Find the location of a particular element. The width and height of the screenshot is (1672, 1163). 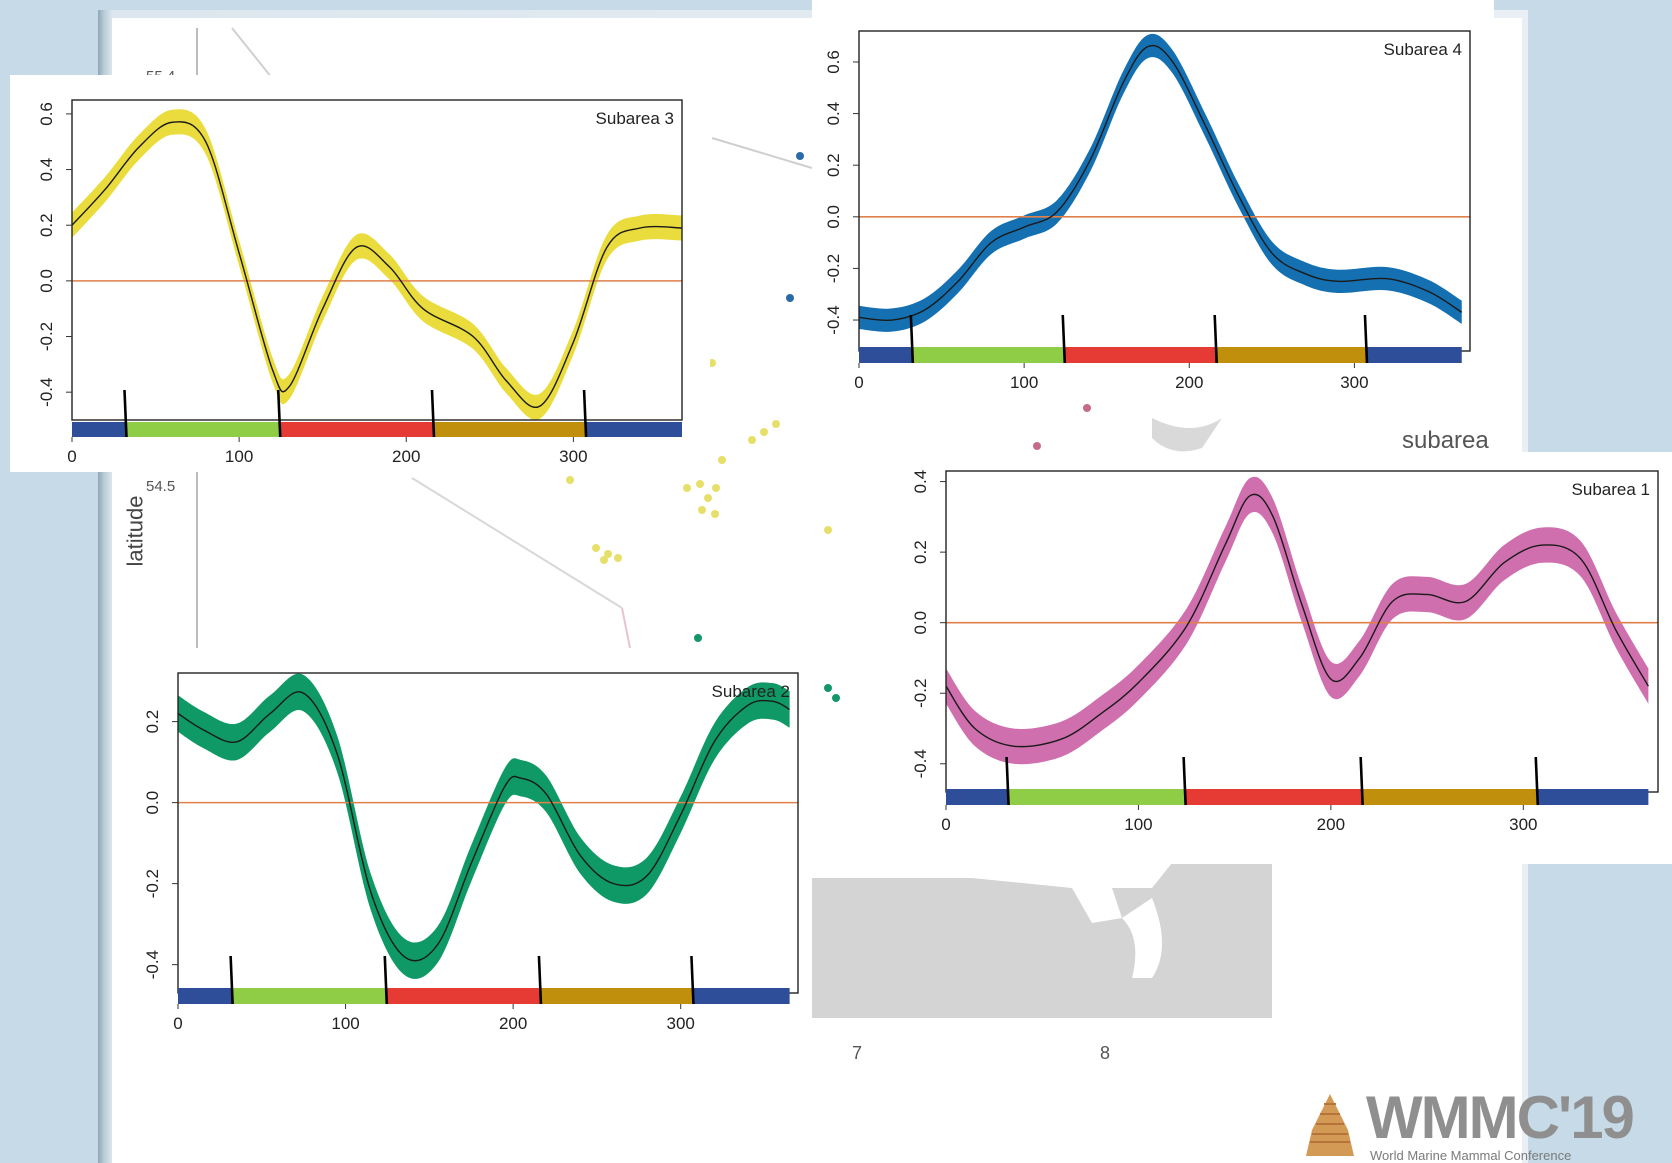

logo-subtitle: World Marine Mammal Conference is located at coordinates (1471, 1155).